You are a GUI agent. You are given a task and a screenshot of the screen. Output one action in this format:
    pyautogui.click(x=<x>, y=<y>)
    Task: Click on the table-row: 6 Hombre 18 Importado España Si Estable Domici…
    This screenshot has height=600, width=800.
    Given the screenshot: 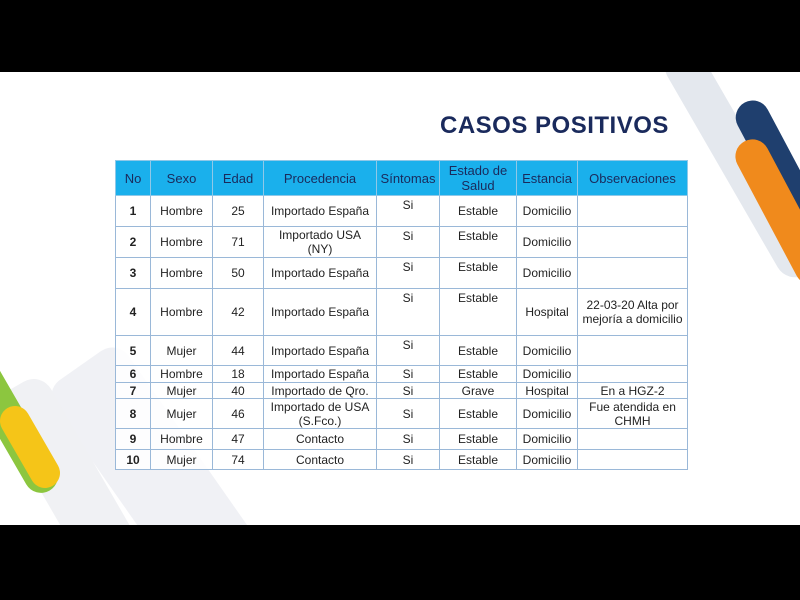 What is the action you would take?
    pyautogui.click(x=401, y=374)
    